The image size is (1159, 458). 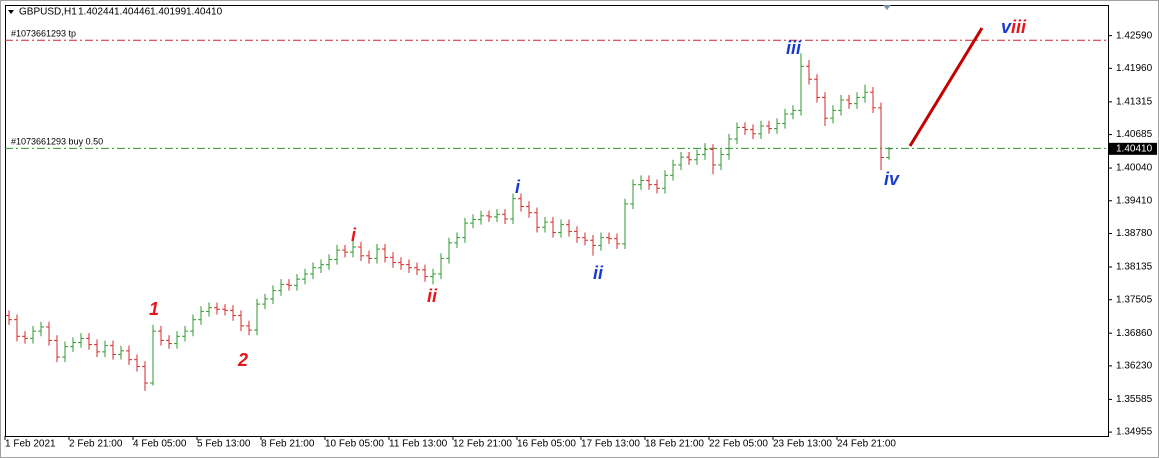 What do you see at coordinates (242, 360) in the screenshot?
I see `wave-label: 2` at bounding box center [242, 360].